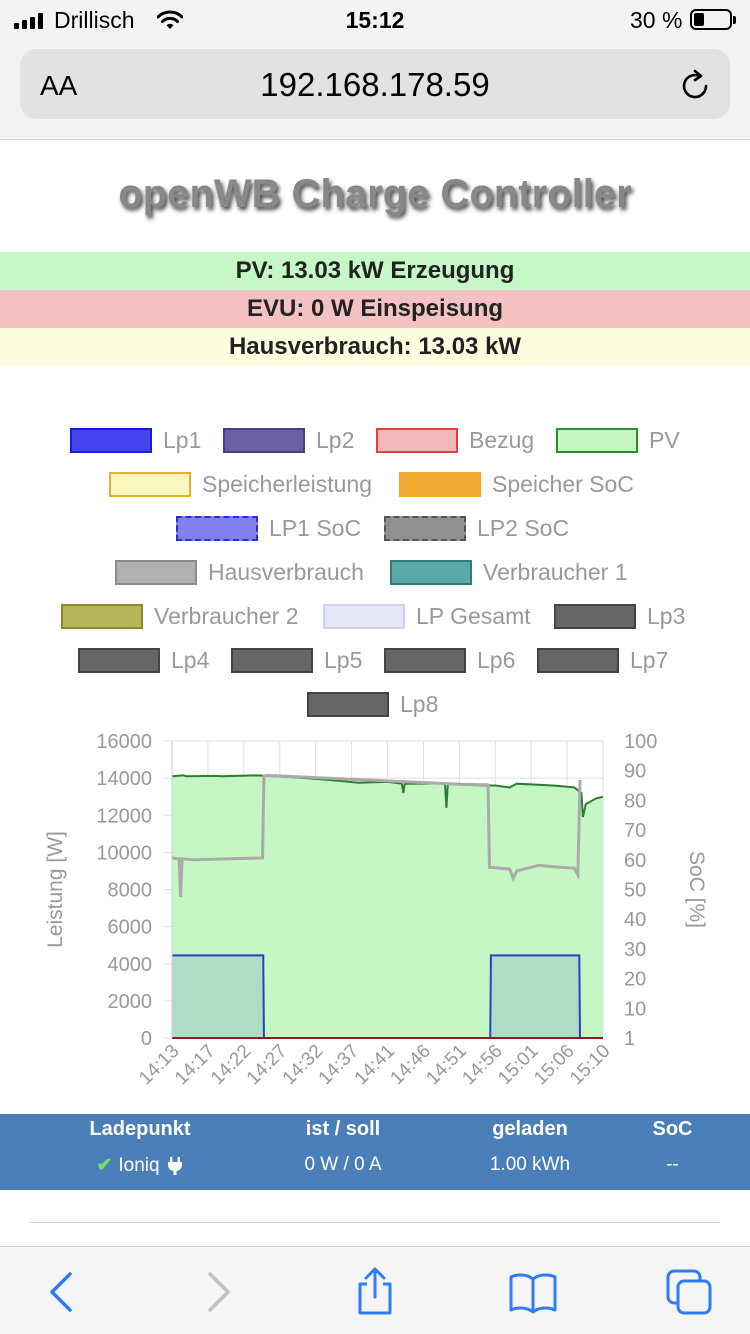 This screenshot has height=1334, width=750. I want to click on table-header: Ladepunkt ist / soll geladen SoC, so click(375, 1135).